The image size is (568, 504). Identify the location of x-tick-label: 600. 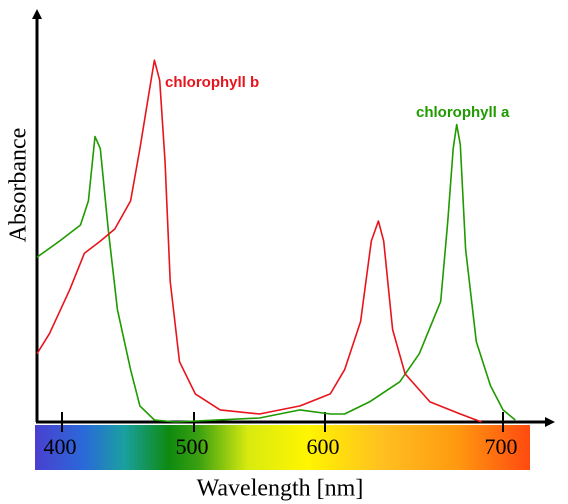
(323, 446).